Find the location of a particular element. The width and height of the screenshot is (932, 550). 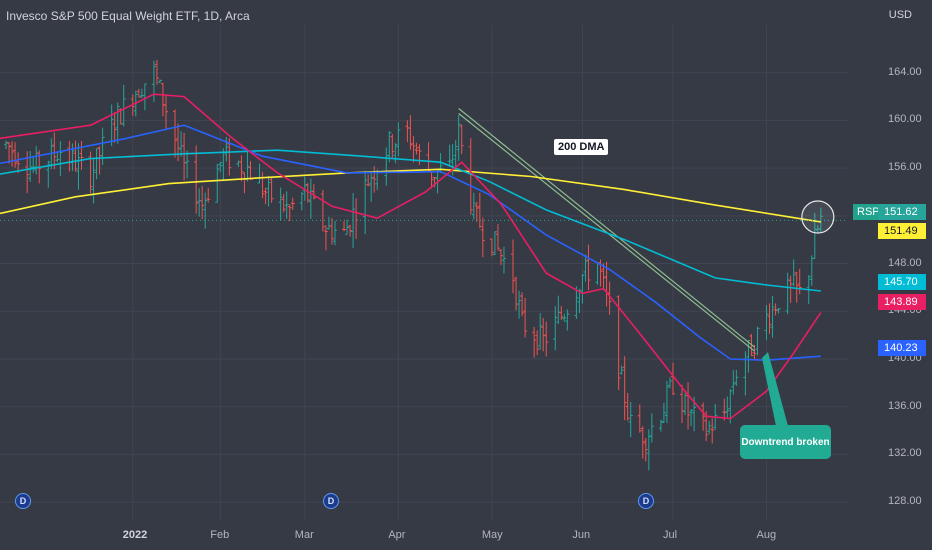

x-tick-label: May is located at coordinates (492, 535).